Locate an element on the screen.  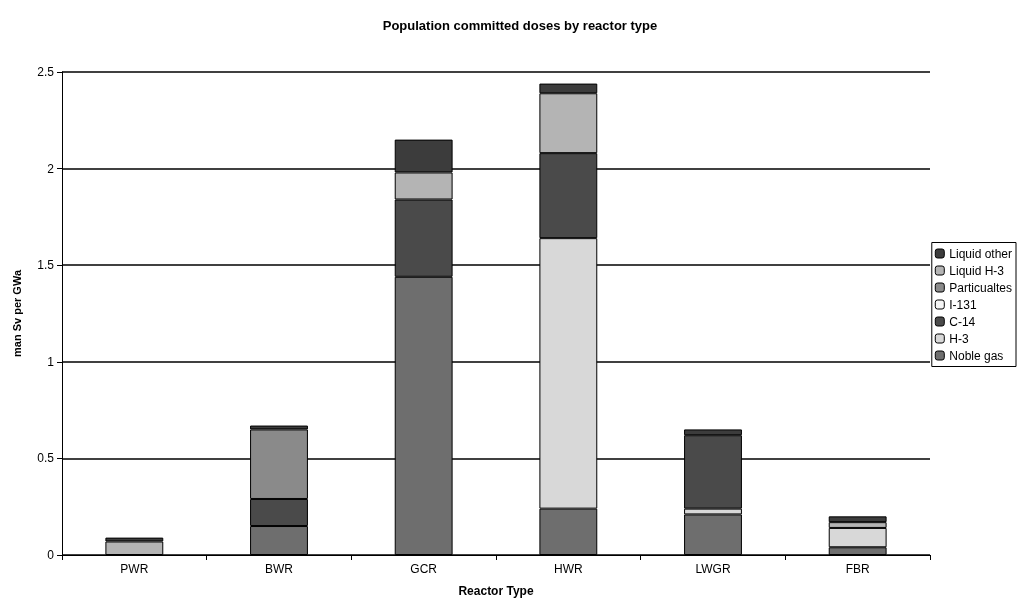
y-tick-label: 0.5 is located at coordinates (46, 458).